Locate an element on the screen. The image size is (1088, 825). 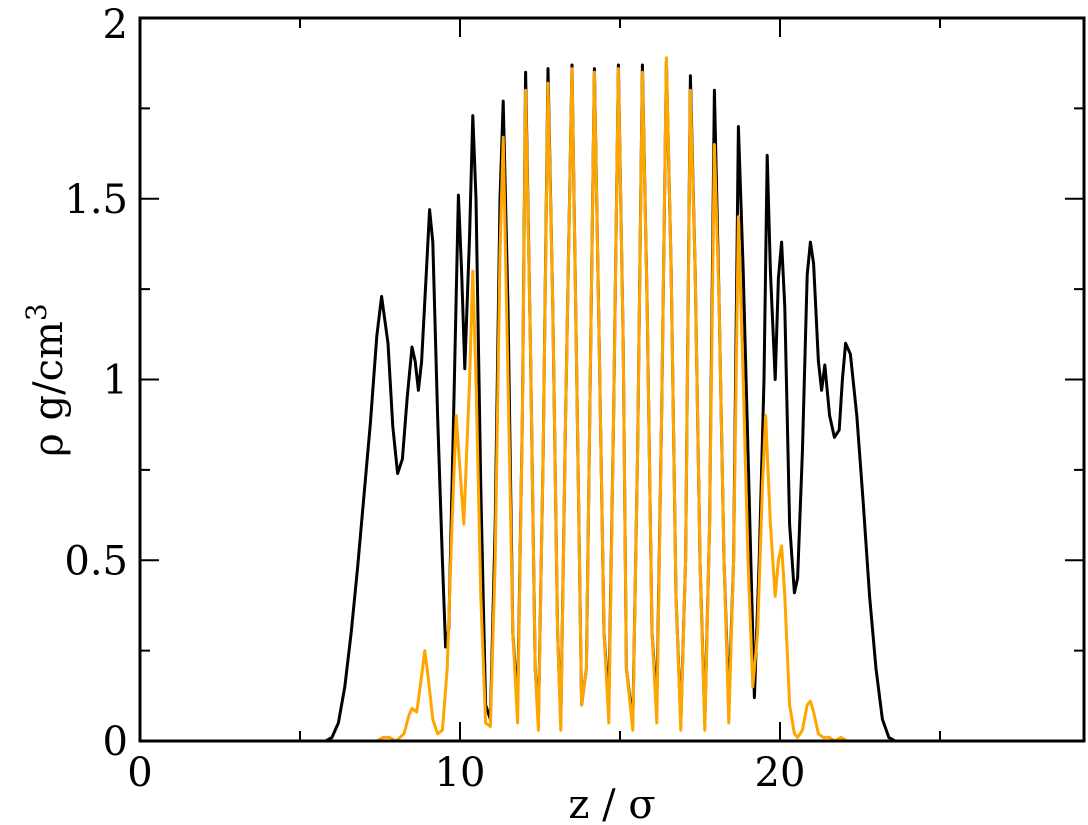
y-tick-label: 2 is located at coordinates (115, 25).